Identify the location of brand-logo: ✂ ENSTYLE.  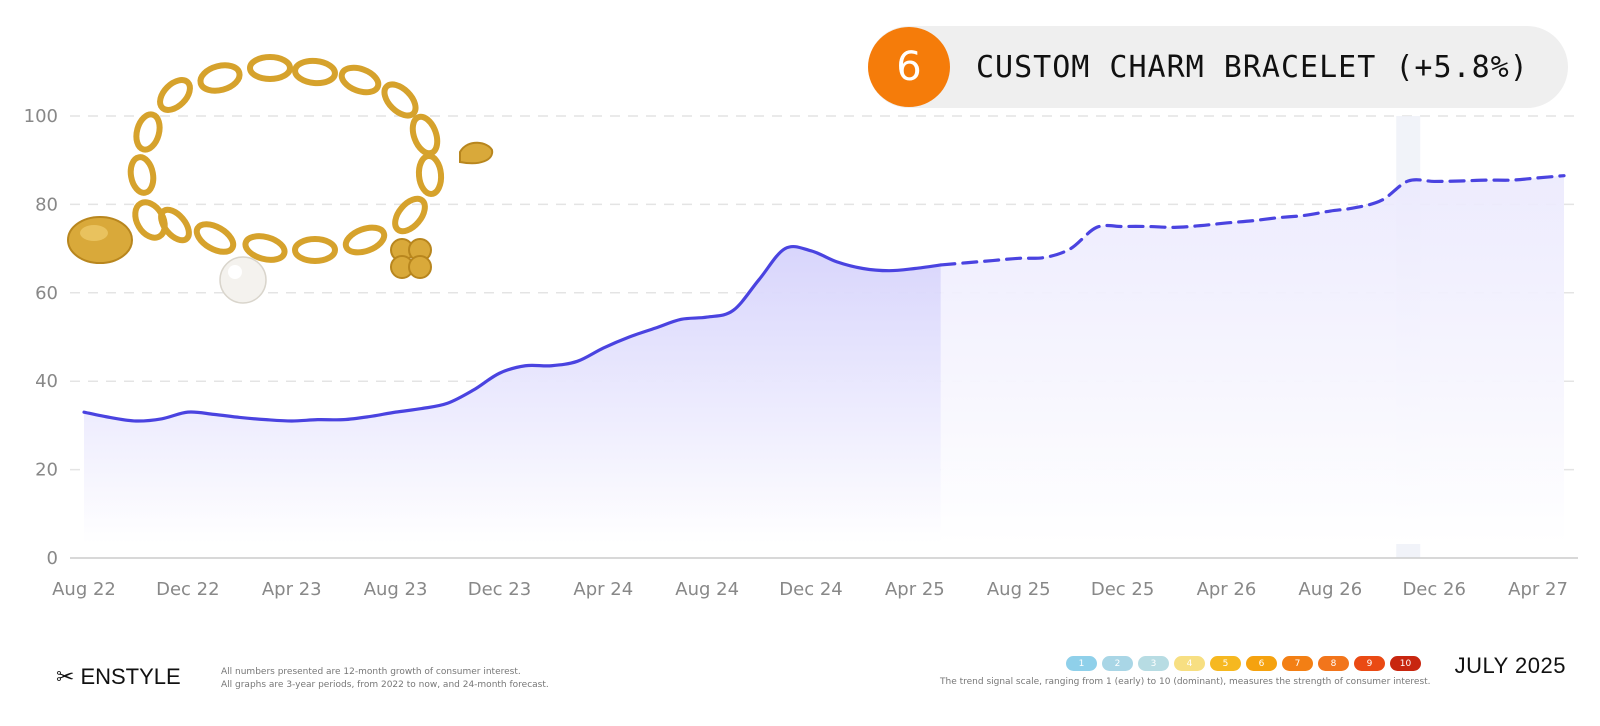
(118, 677).